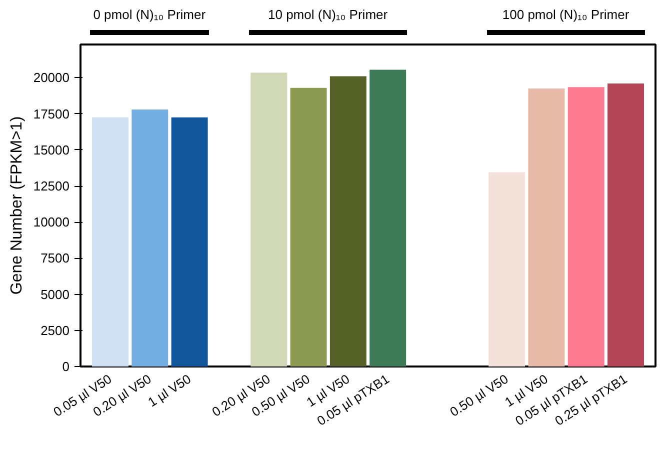 Image resolution: width=665 pixels, height=451 pixels. I want to click on y-tick-label: 12500, so click(51, 186).